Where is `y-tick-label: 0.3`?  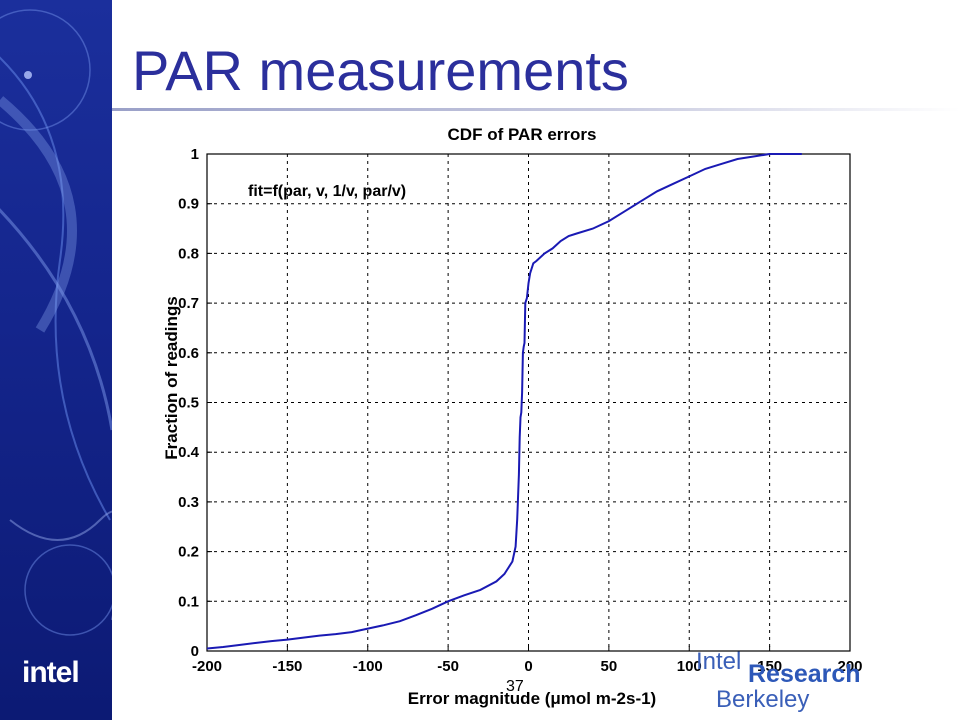
y-tick-label: 0.3 is located at coordinates (188, 502).